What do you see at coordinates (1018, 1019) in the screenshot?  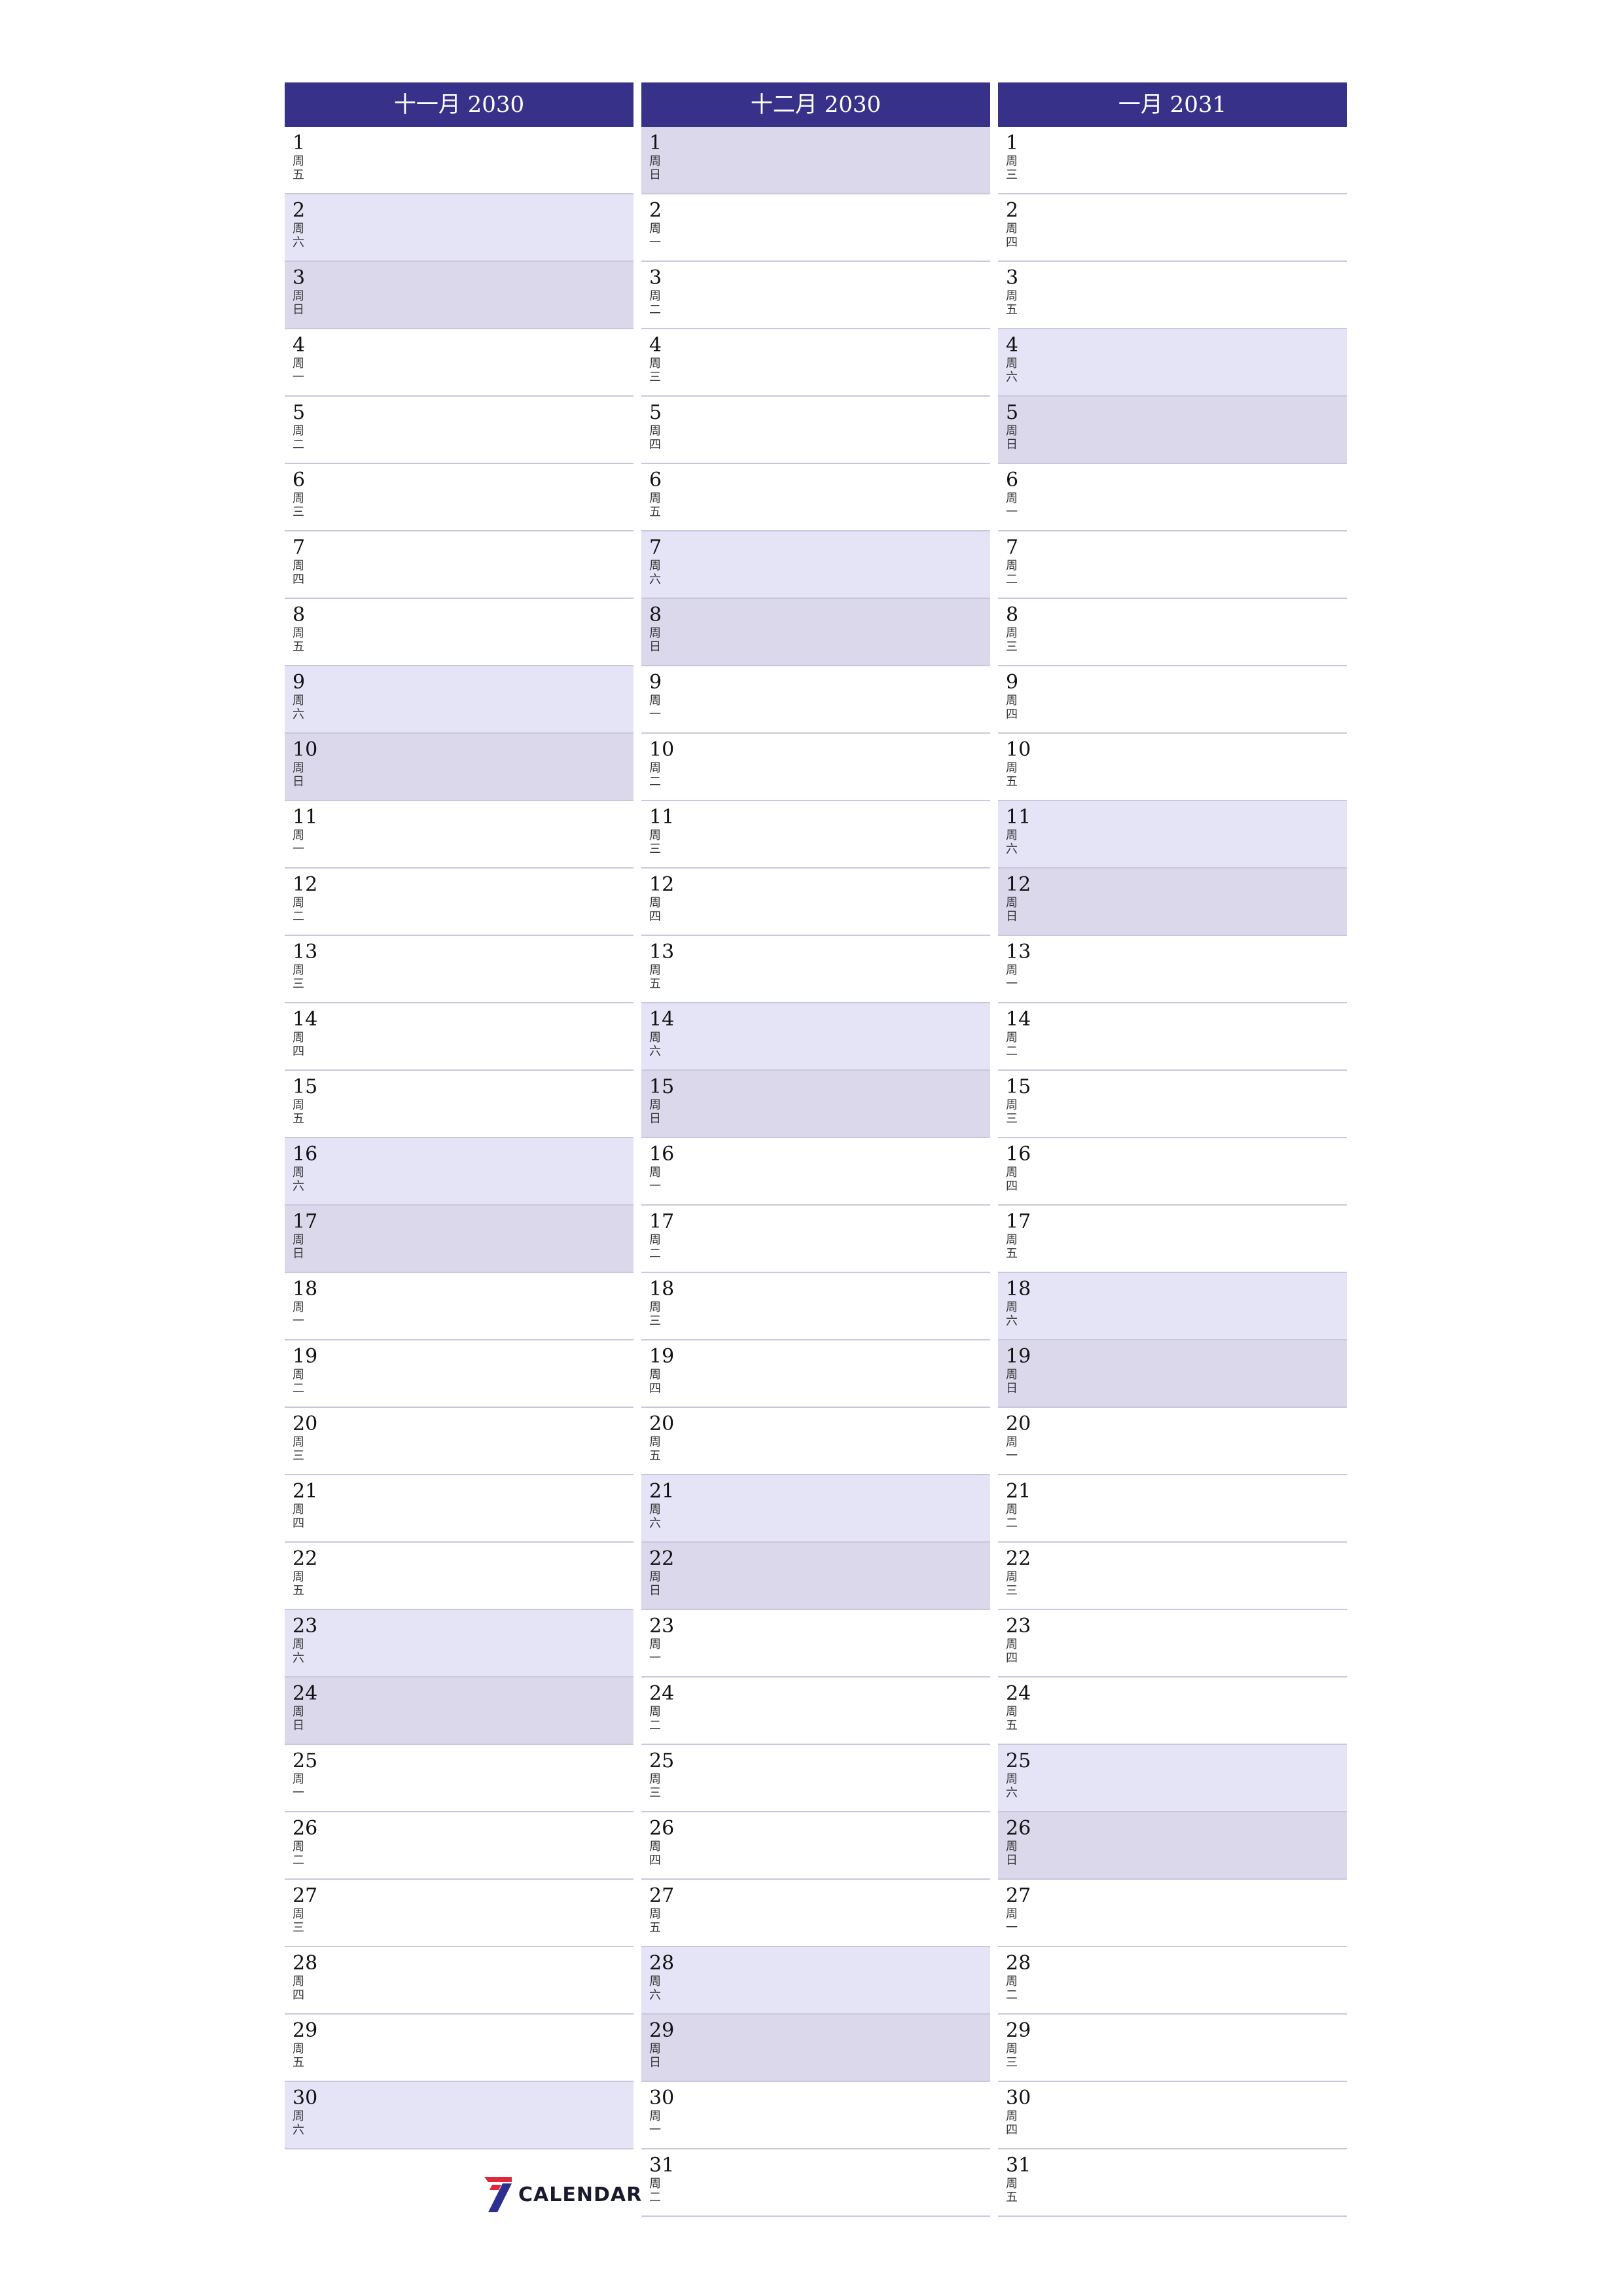 I see `day-number: 14` at bounding box center [1018, 1019].